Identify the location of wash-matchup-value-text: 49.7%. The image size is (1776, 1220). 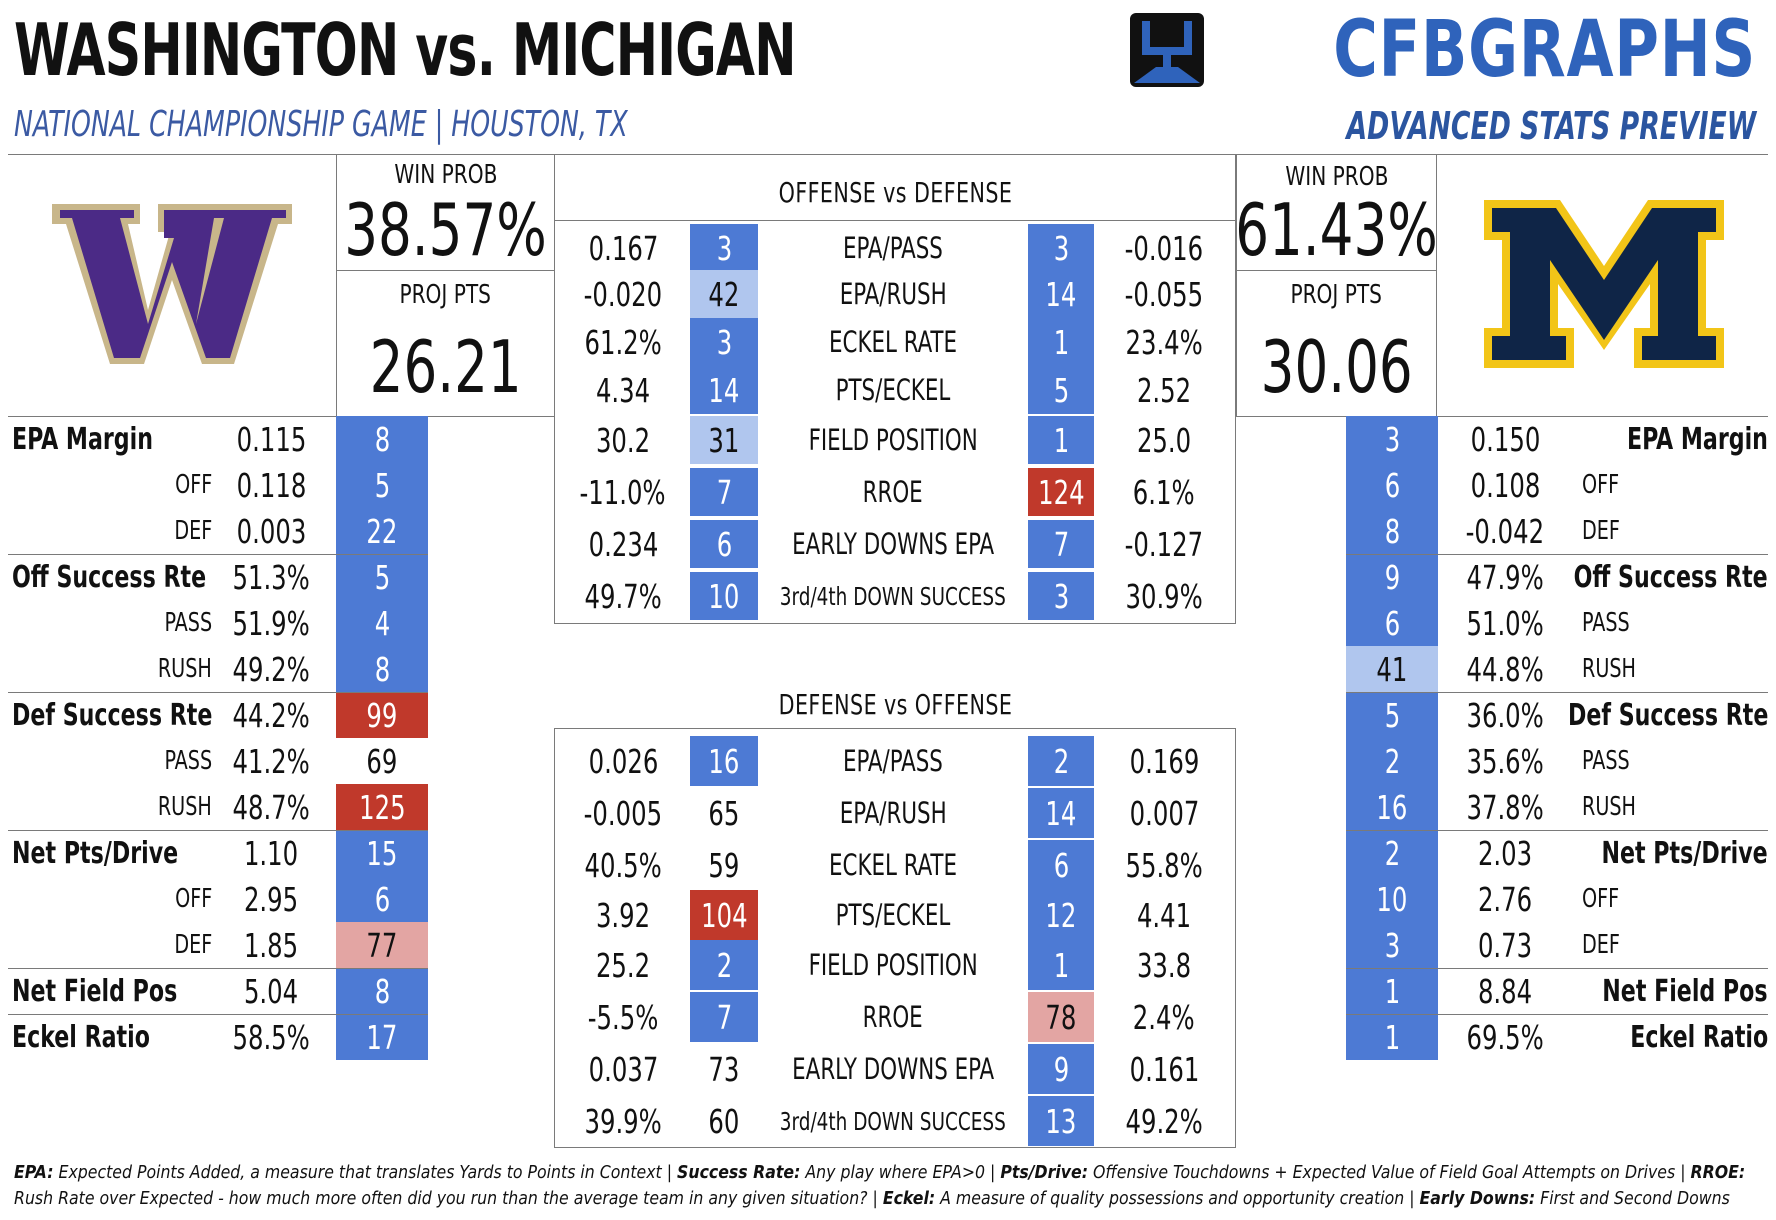
(623, 596).